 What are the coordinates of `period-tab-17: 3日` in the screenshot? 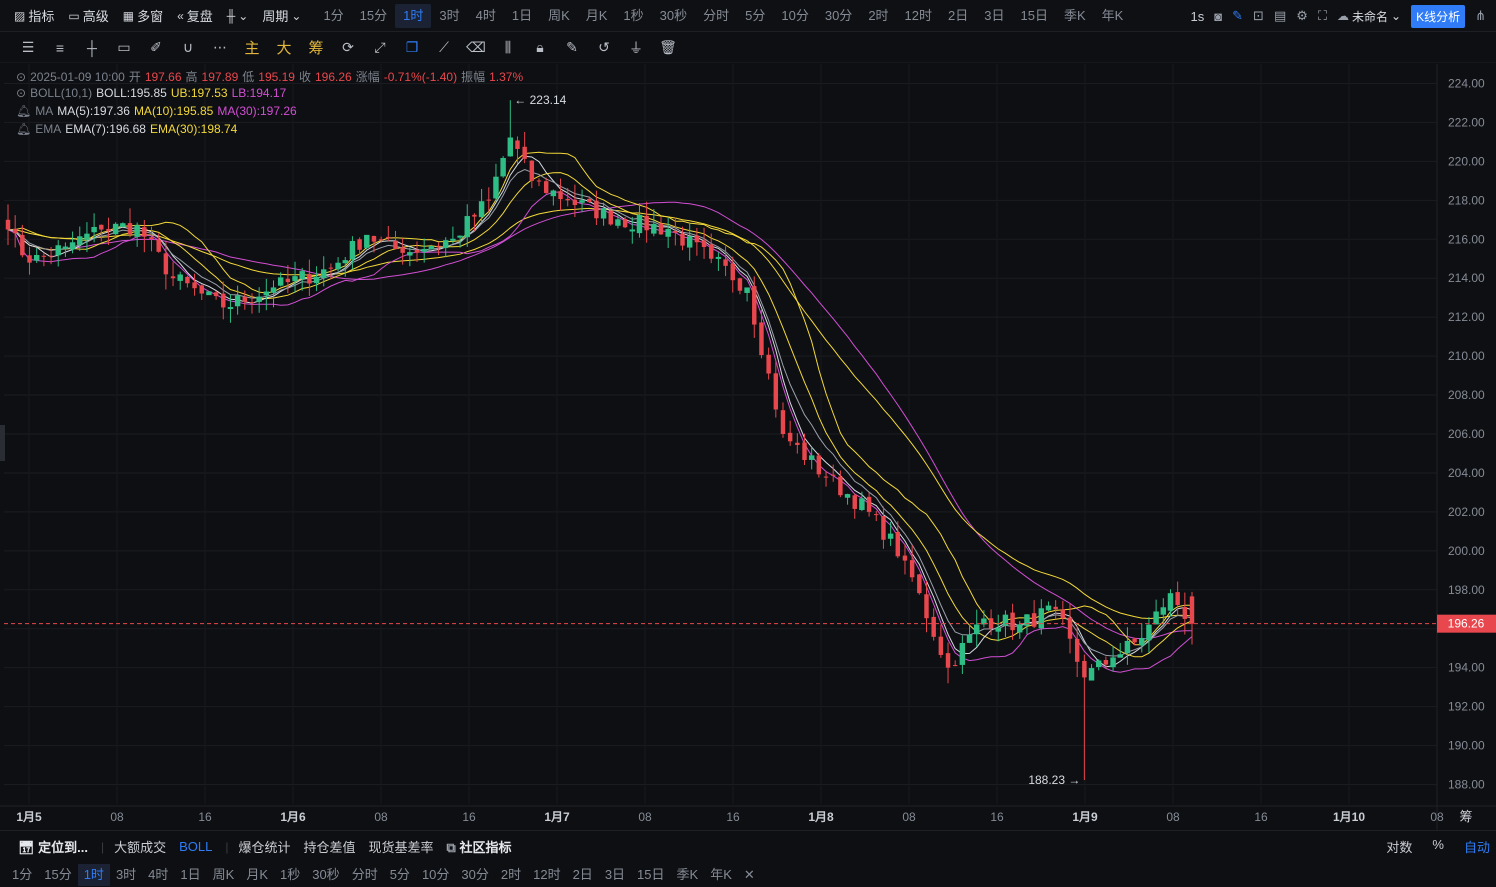 It's located at (994, 15).